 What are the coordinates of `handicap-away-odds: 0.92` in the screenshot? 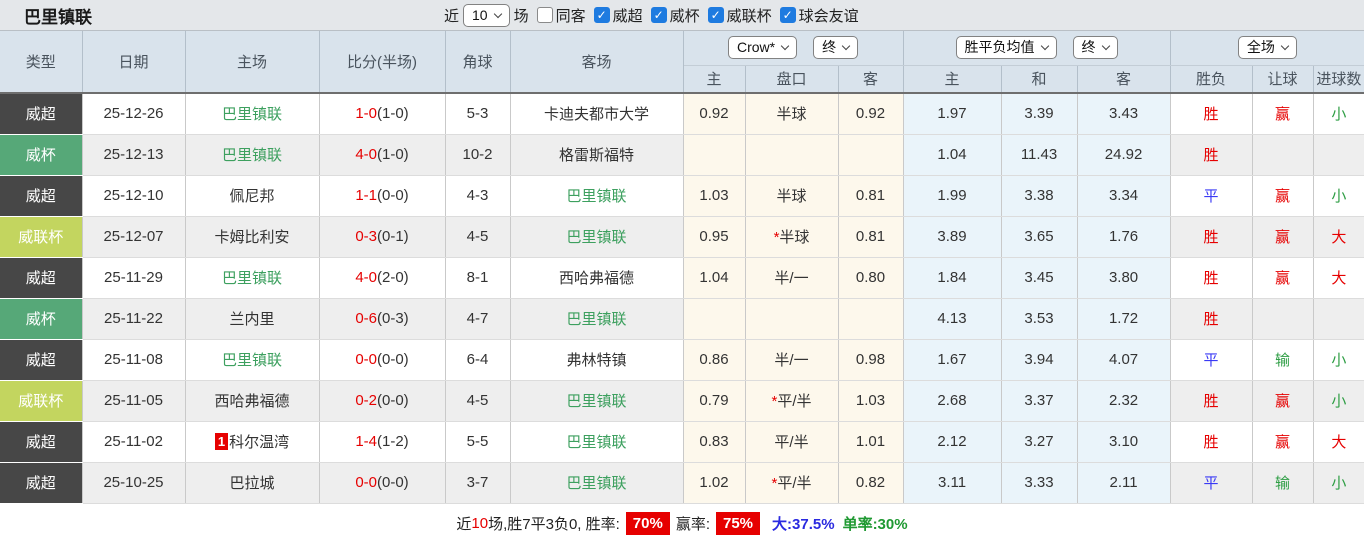 It's located at (871, 114).